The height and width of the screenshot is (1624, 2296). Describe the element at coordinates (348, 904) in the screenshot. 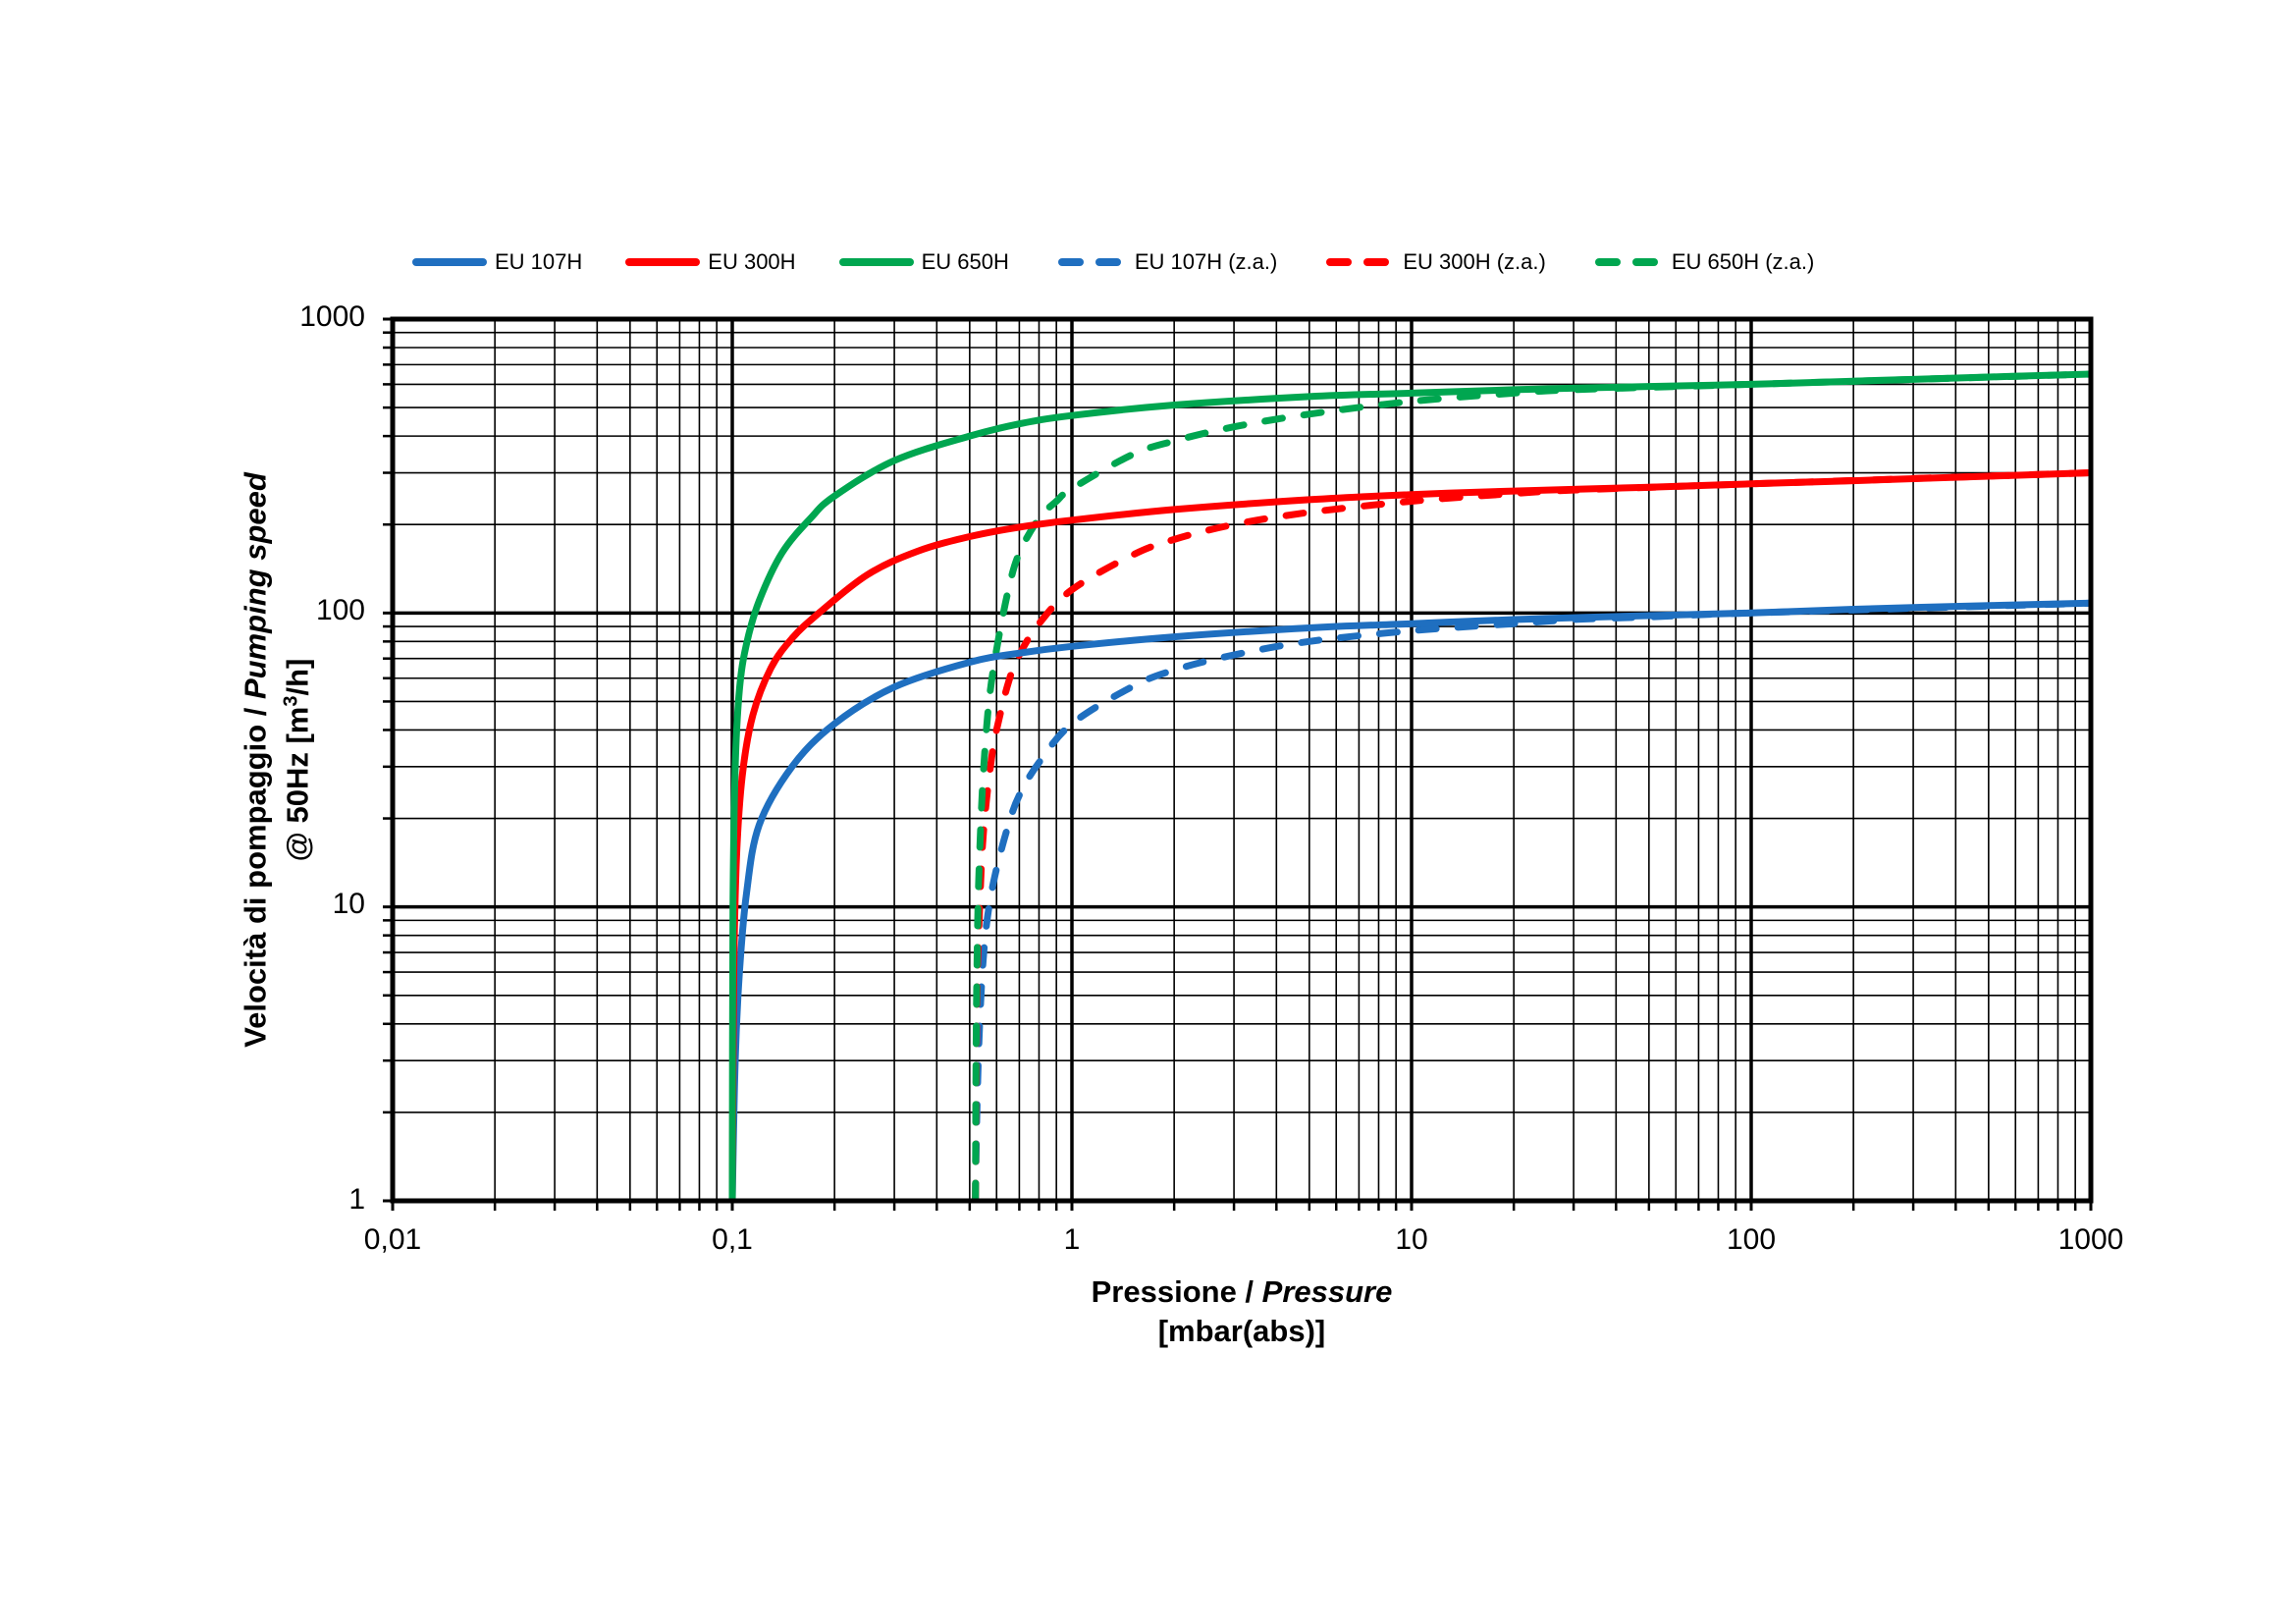

I see `y-tick-label-10: 10` at that location.